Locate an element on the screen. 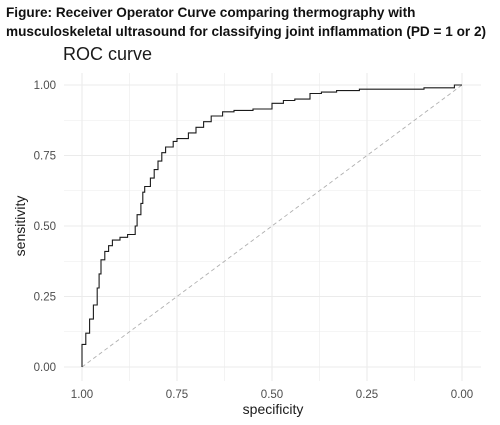  y-axis-title: sensitivity is located at coordinates (20, 226).